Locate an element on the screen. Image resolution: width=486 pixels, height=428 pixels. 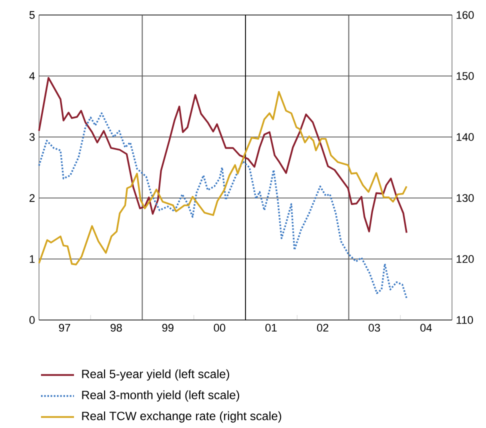
x-tick-label: 02 is located at coordinates (322, 328).